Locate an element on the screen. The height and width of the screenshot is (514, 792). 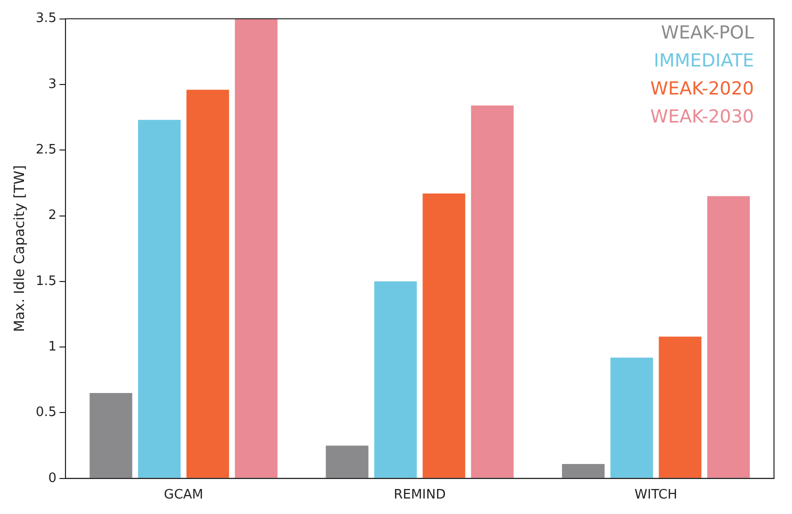
text: WEAK-2020 is located at coordinates (702, 89).